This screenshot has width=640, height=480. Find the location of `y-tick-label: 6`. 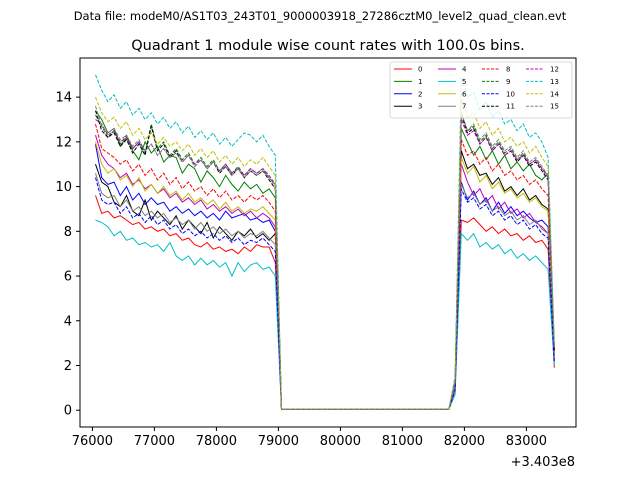

y-tick-label: 6 is located at coordinates (68, 277).